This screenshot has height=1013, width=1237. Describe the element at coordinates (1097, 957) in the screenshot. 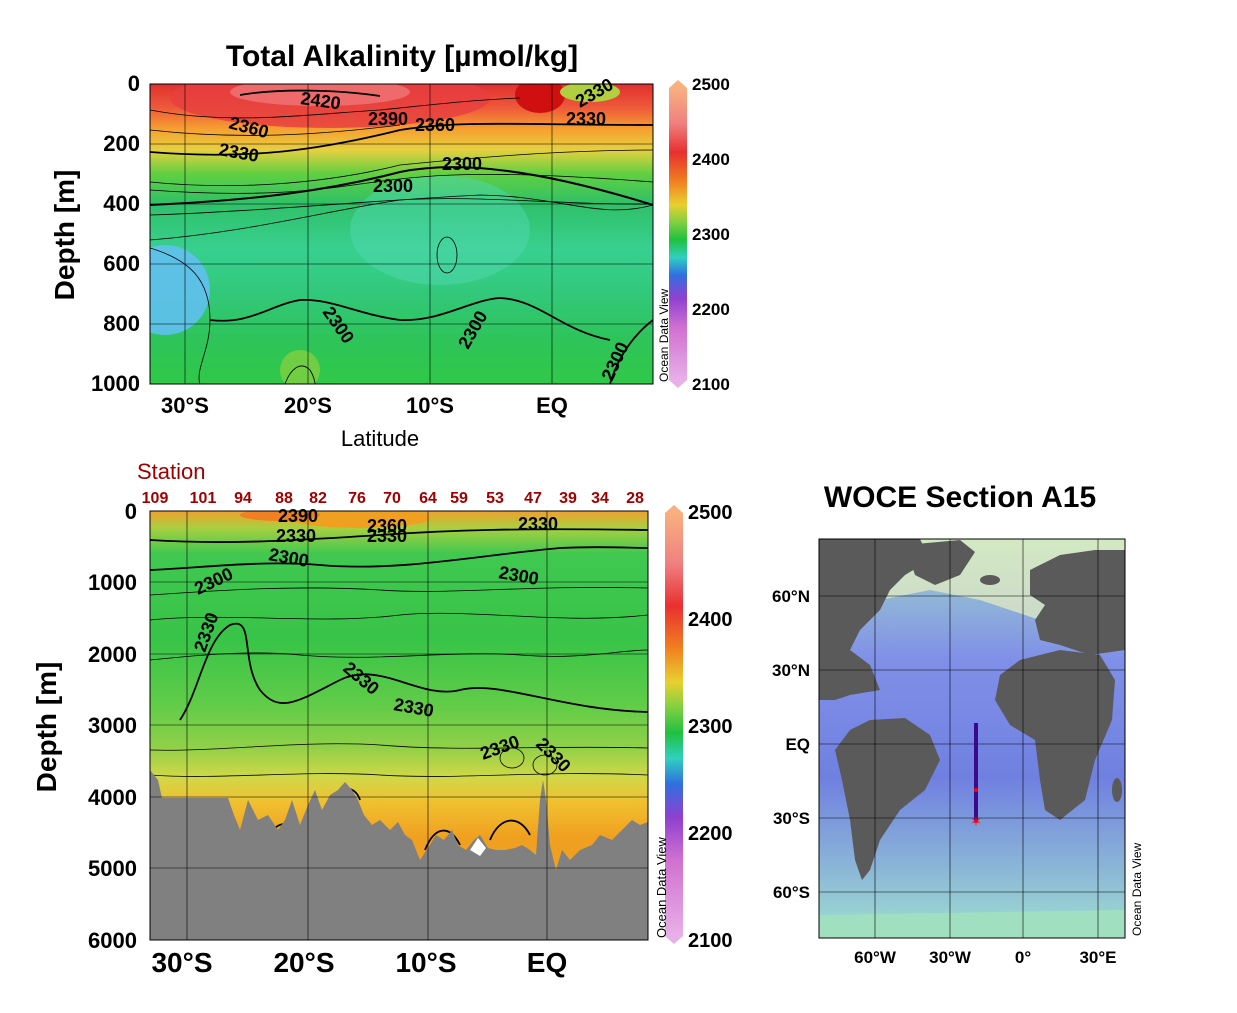

I see `map-lon-label: 30°E` at that location.